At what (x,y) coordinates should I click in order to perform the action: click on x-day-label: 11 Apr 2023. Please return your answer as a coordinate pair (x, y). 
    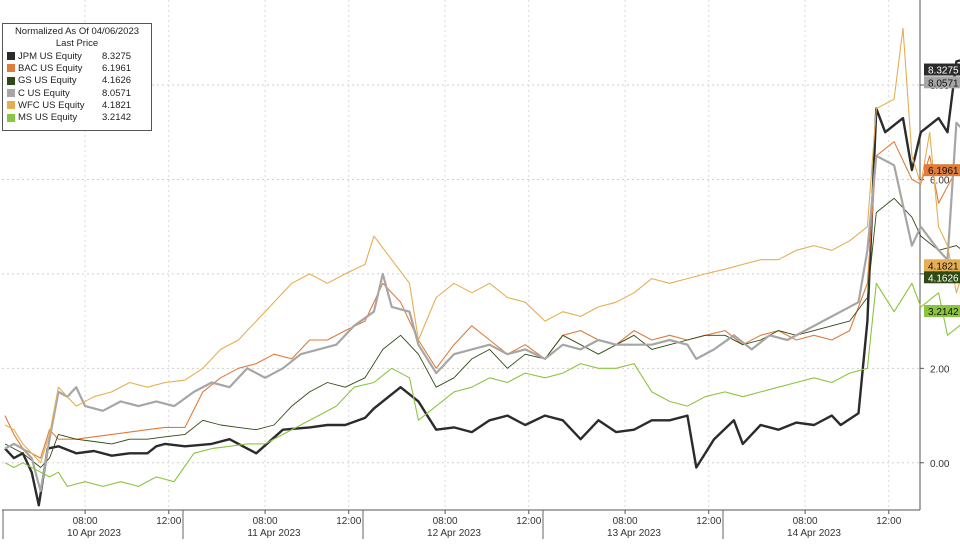
    Looking at the image, I should click on (274, 533).